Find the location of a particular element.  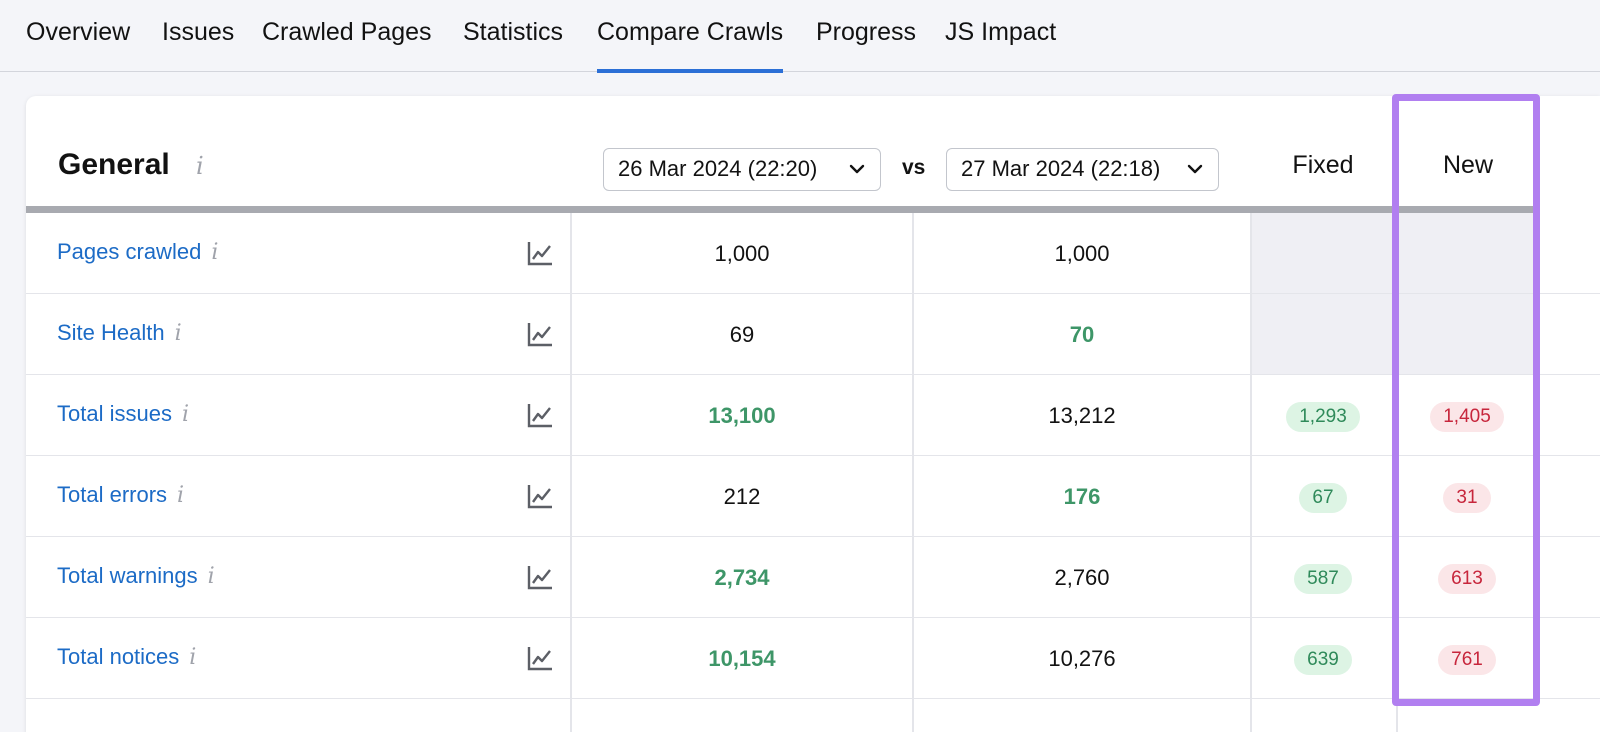

crawl-a-value-cell: 2,734 is located at coordinates (742, 577).